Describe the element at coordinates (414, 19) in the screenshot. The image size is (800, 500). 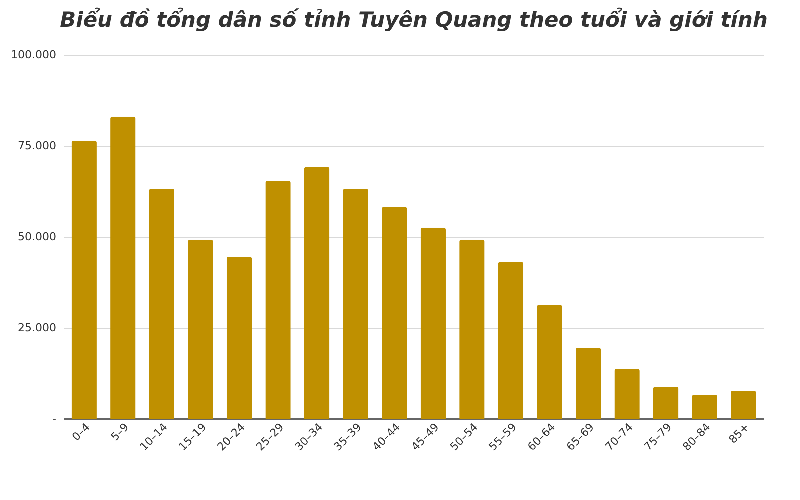
I see `chart-title: Biểu đồ tổng dân số tỉnh Tuyên Quang theo tuổi và giới tính` at that location.